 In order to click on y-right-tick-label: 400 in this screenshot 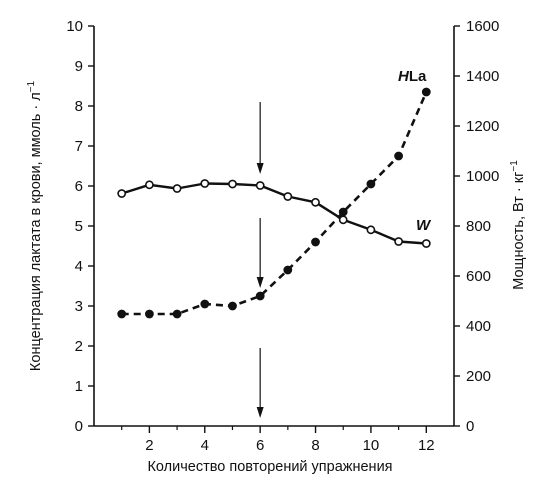, I will do `click(478, 326)`.